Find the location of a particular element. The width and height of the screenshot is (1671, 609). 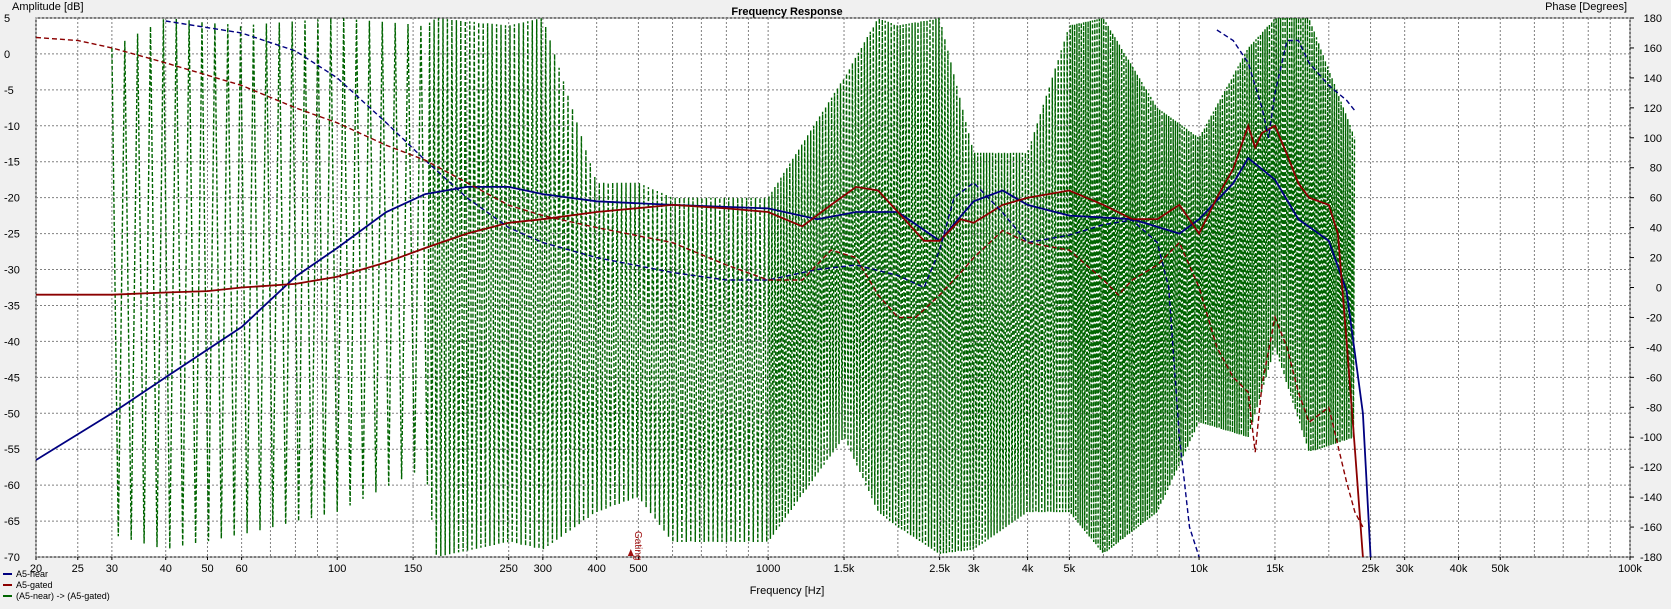

x-tick-label: 300 is located at coordinates (543, 569).